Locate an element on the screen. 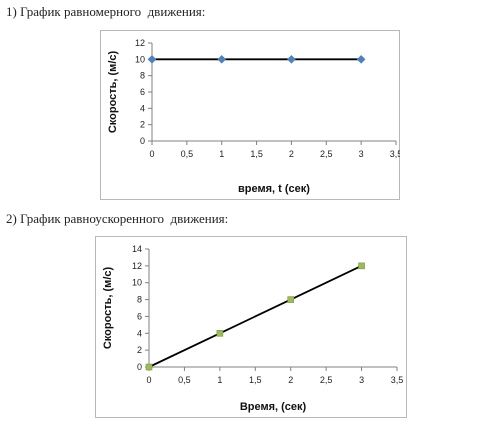  accelerated-motion-heading: 2) График равноускоренного движения: is located at coordinates (117, 218).